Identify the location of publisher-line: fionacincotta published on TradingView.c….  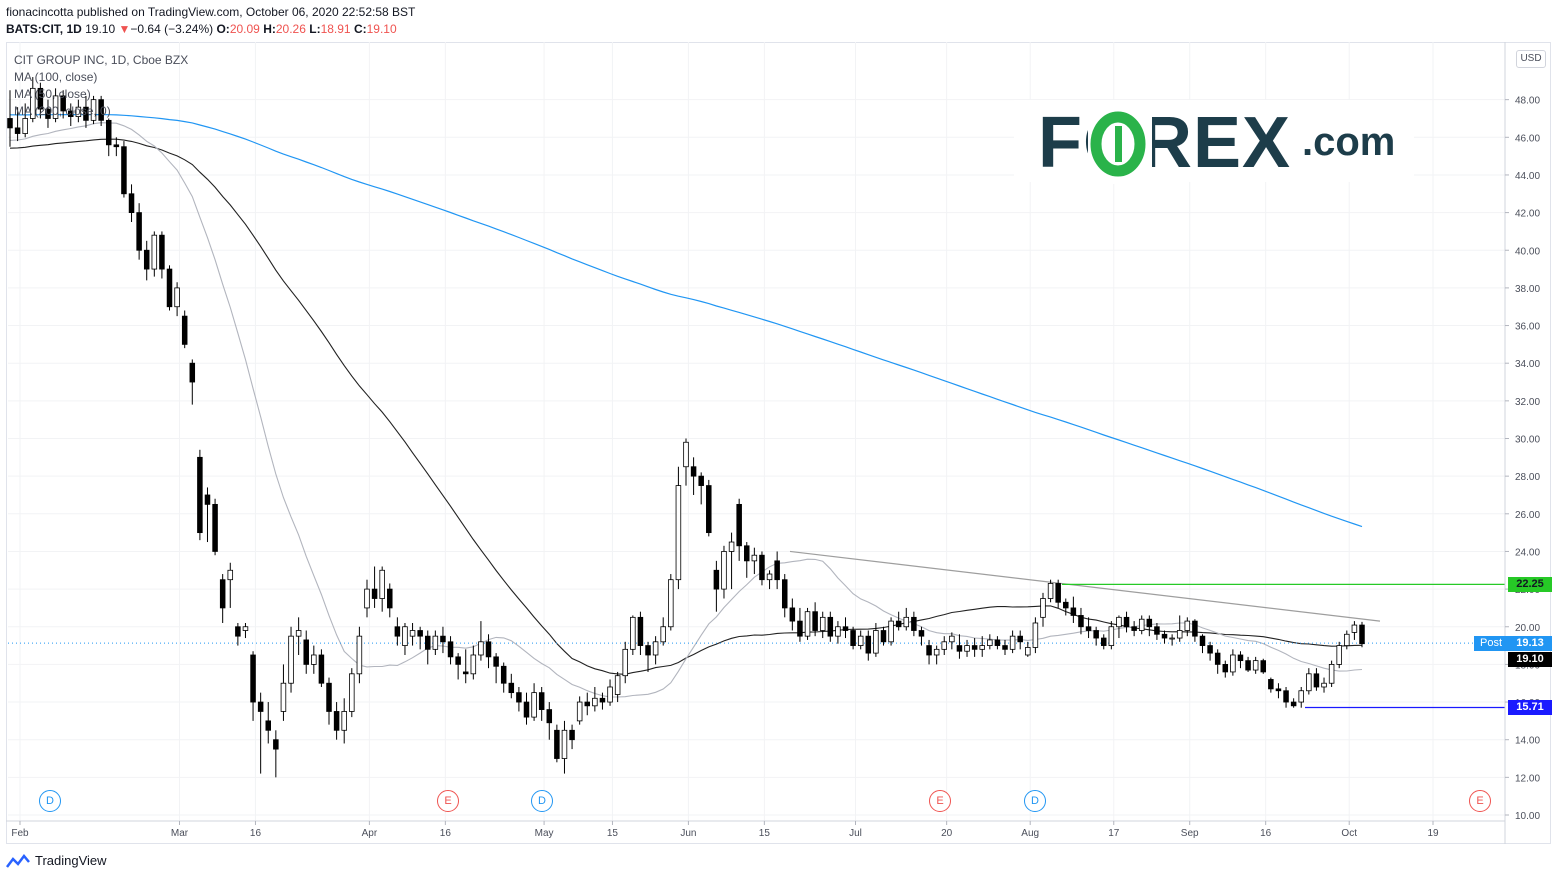
(211, 12).